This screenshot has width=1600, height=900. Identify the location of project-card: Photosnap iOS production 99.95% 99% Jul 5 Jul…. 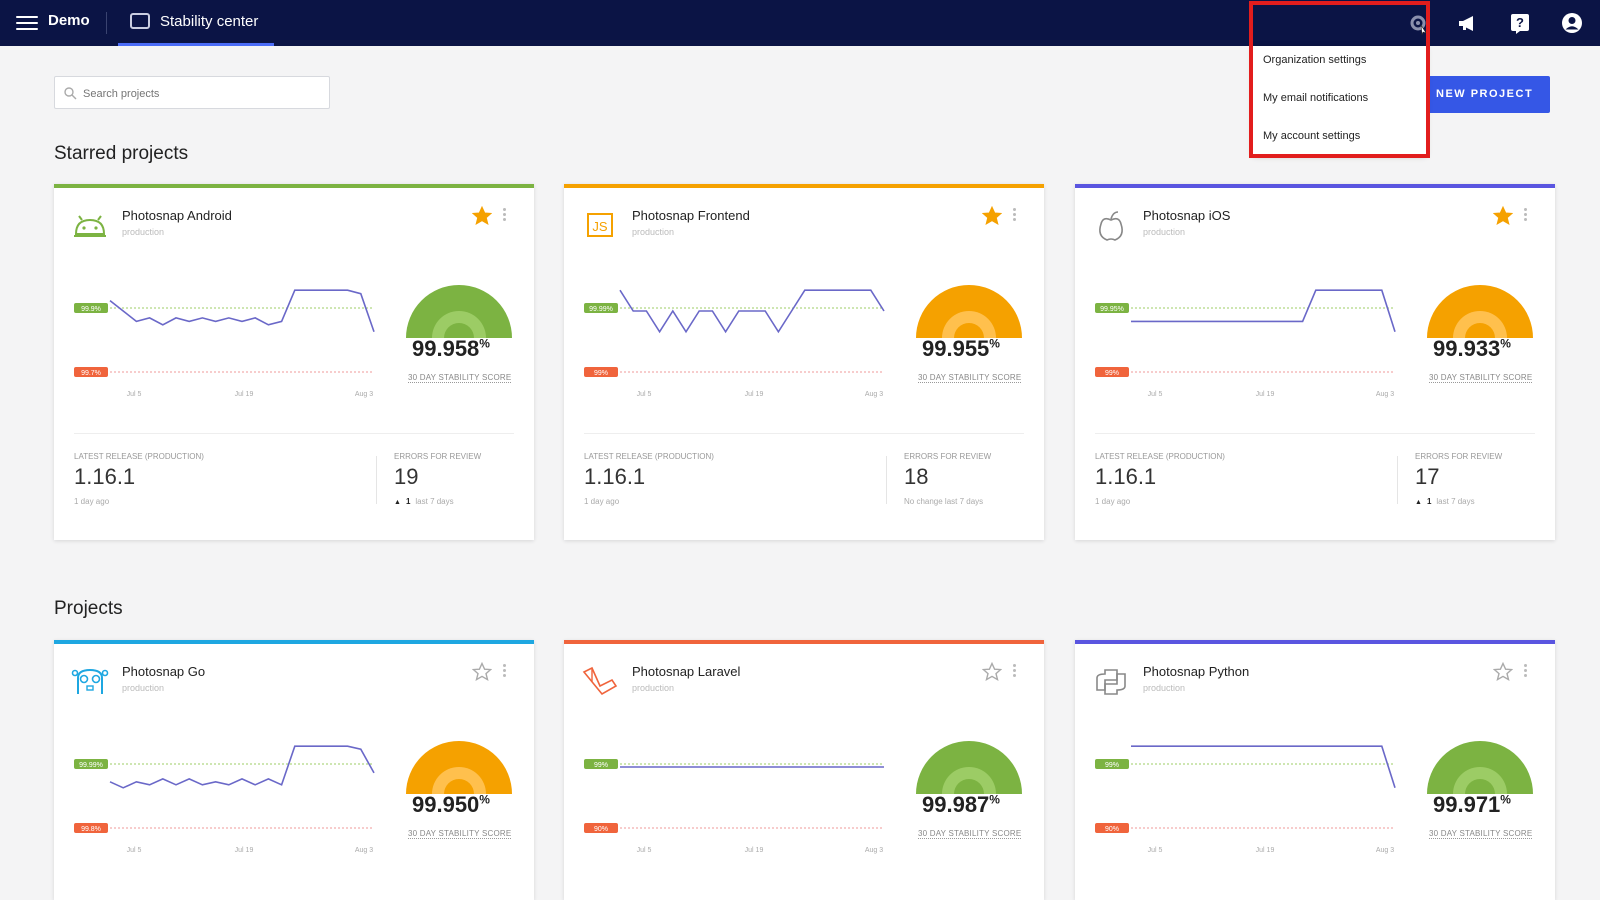
(1315, 362).